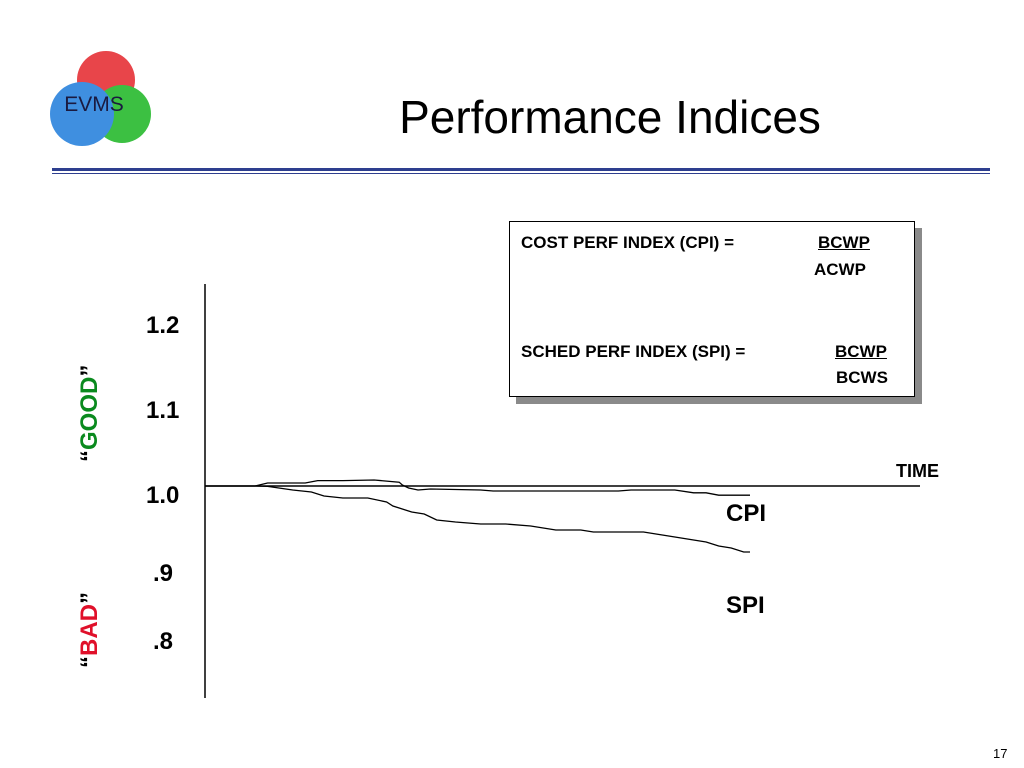 Image resolution: width=1024 pixels, height=768 pixels. Describe the element at coordinates (862, 377) in the screenshot. I see `spi-denominator: BCWS` at that location.